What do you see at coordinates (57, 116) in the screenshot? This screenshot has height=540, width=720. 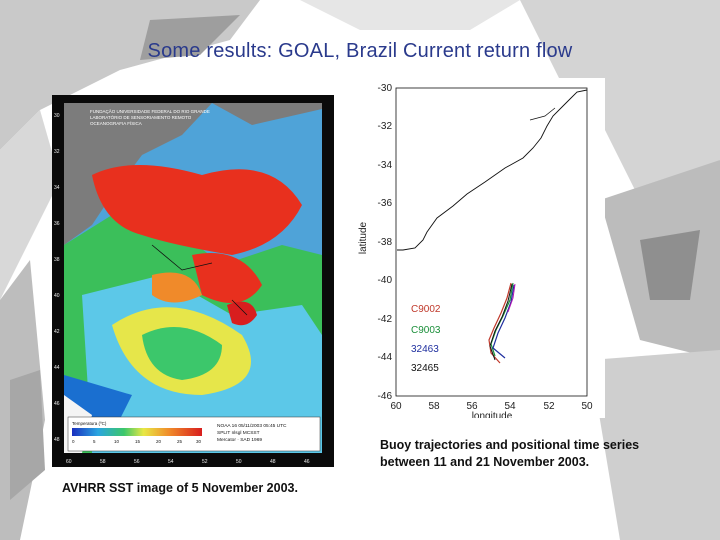 I see `lat-tick: 30` at bounding box center [57, 116].